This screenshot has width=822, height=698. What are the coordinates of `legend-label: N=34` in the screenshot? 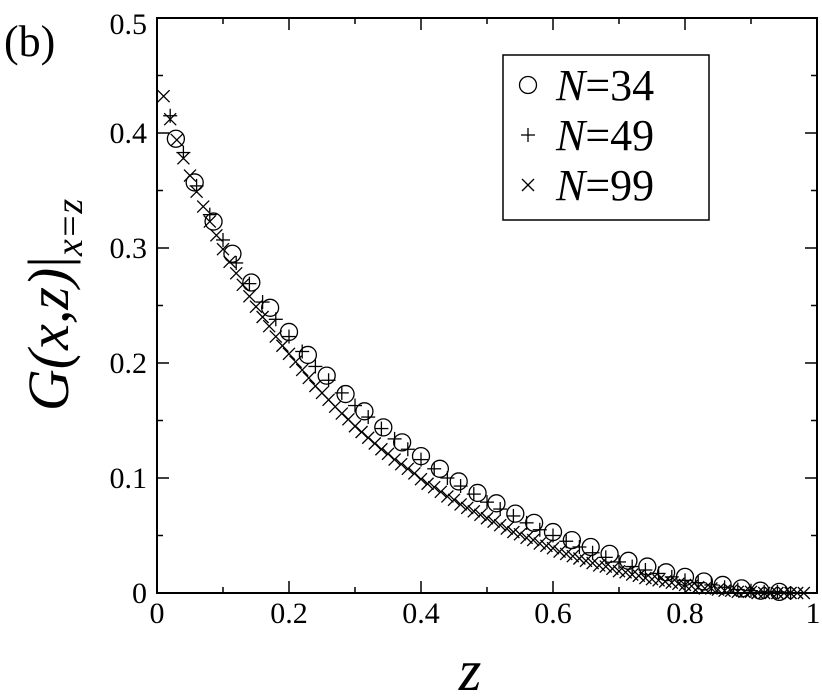 It's located at (604, 85).